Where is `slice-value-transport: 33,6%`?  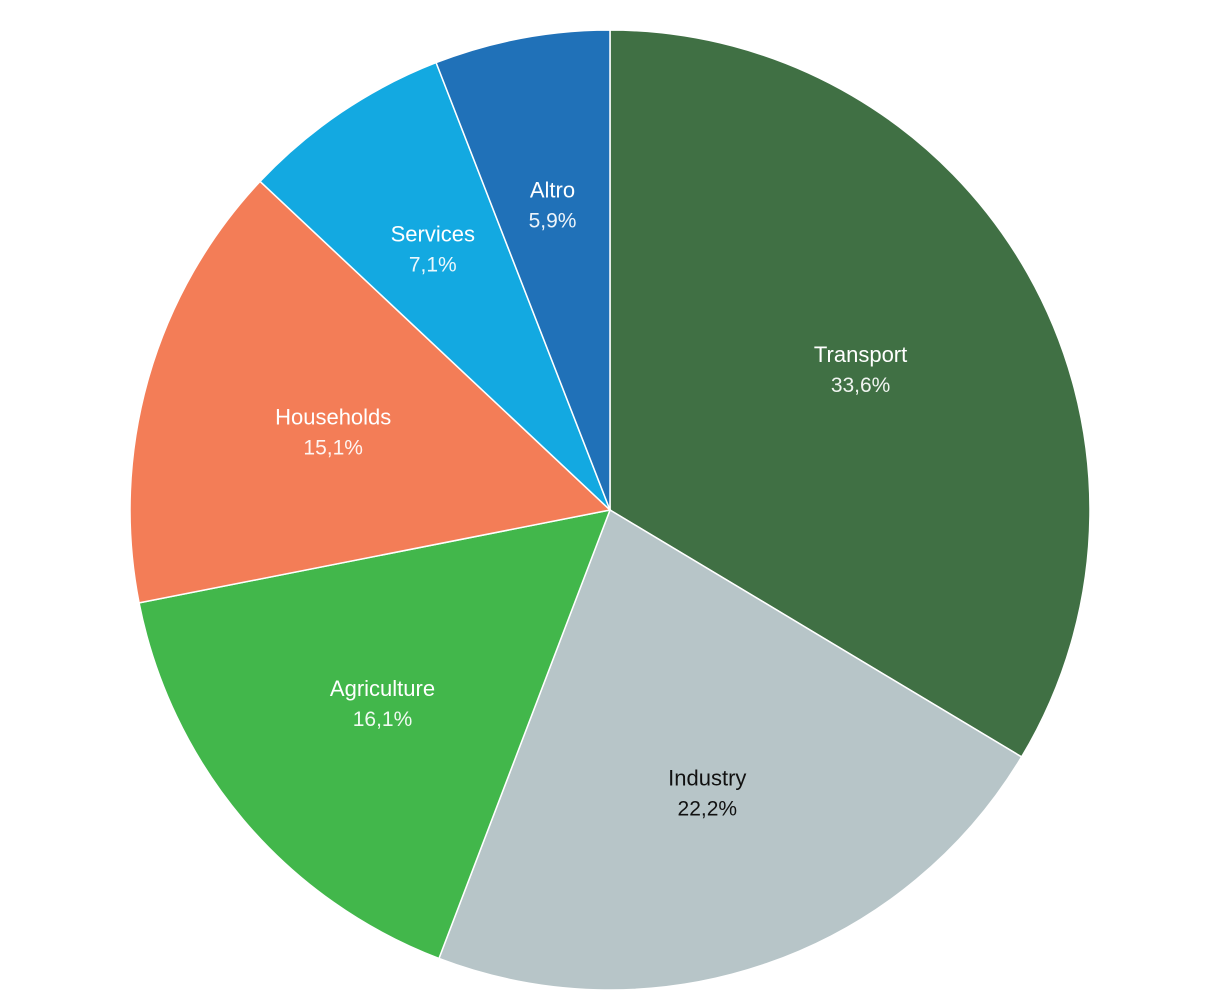
slice-value-transport: 33,6% is located at coordinates (861, 385).